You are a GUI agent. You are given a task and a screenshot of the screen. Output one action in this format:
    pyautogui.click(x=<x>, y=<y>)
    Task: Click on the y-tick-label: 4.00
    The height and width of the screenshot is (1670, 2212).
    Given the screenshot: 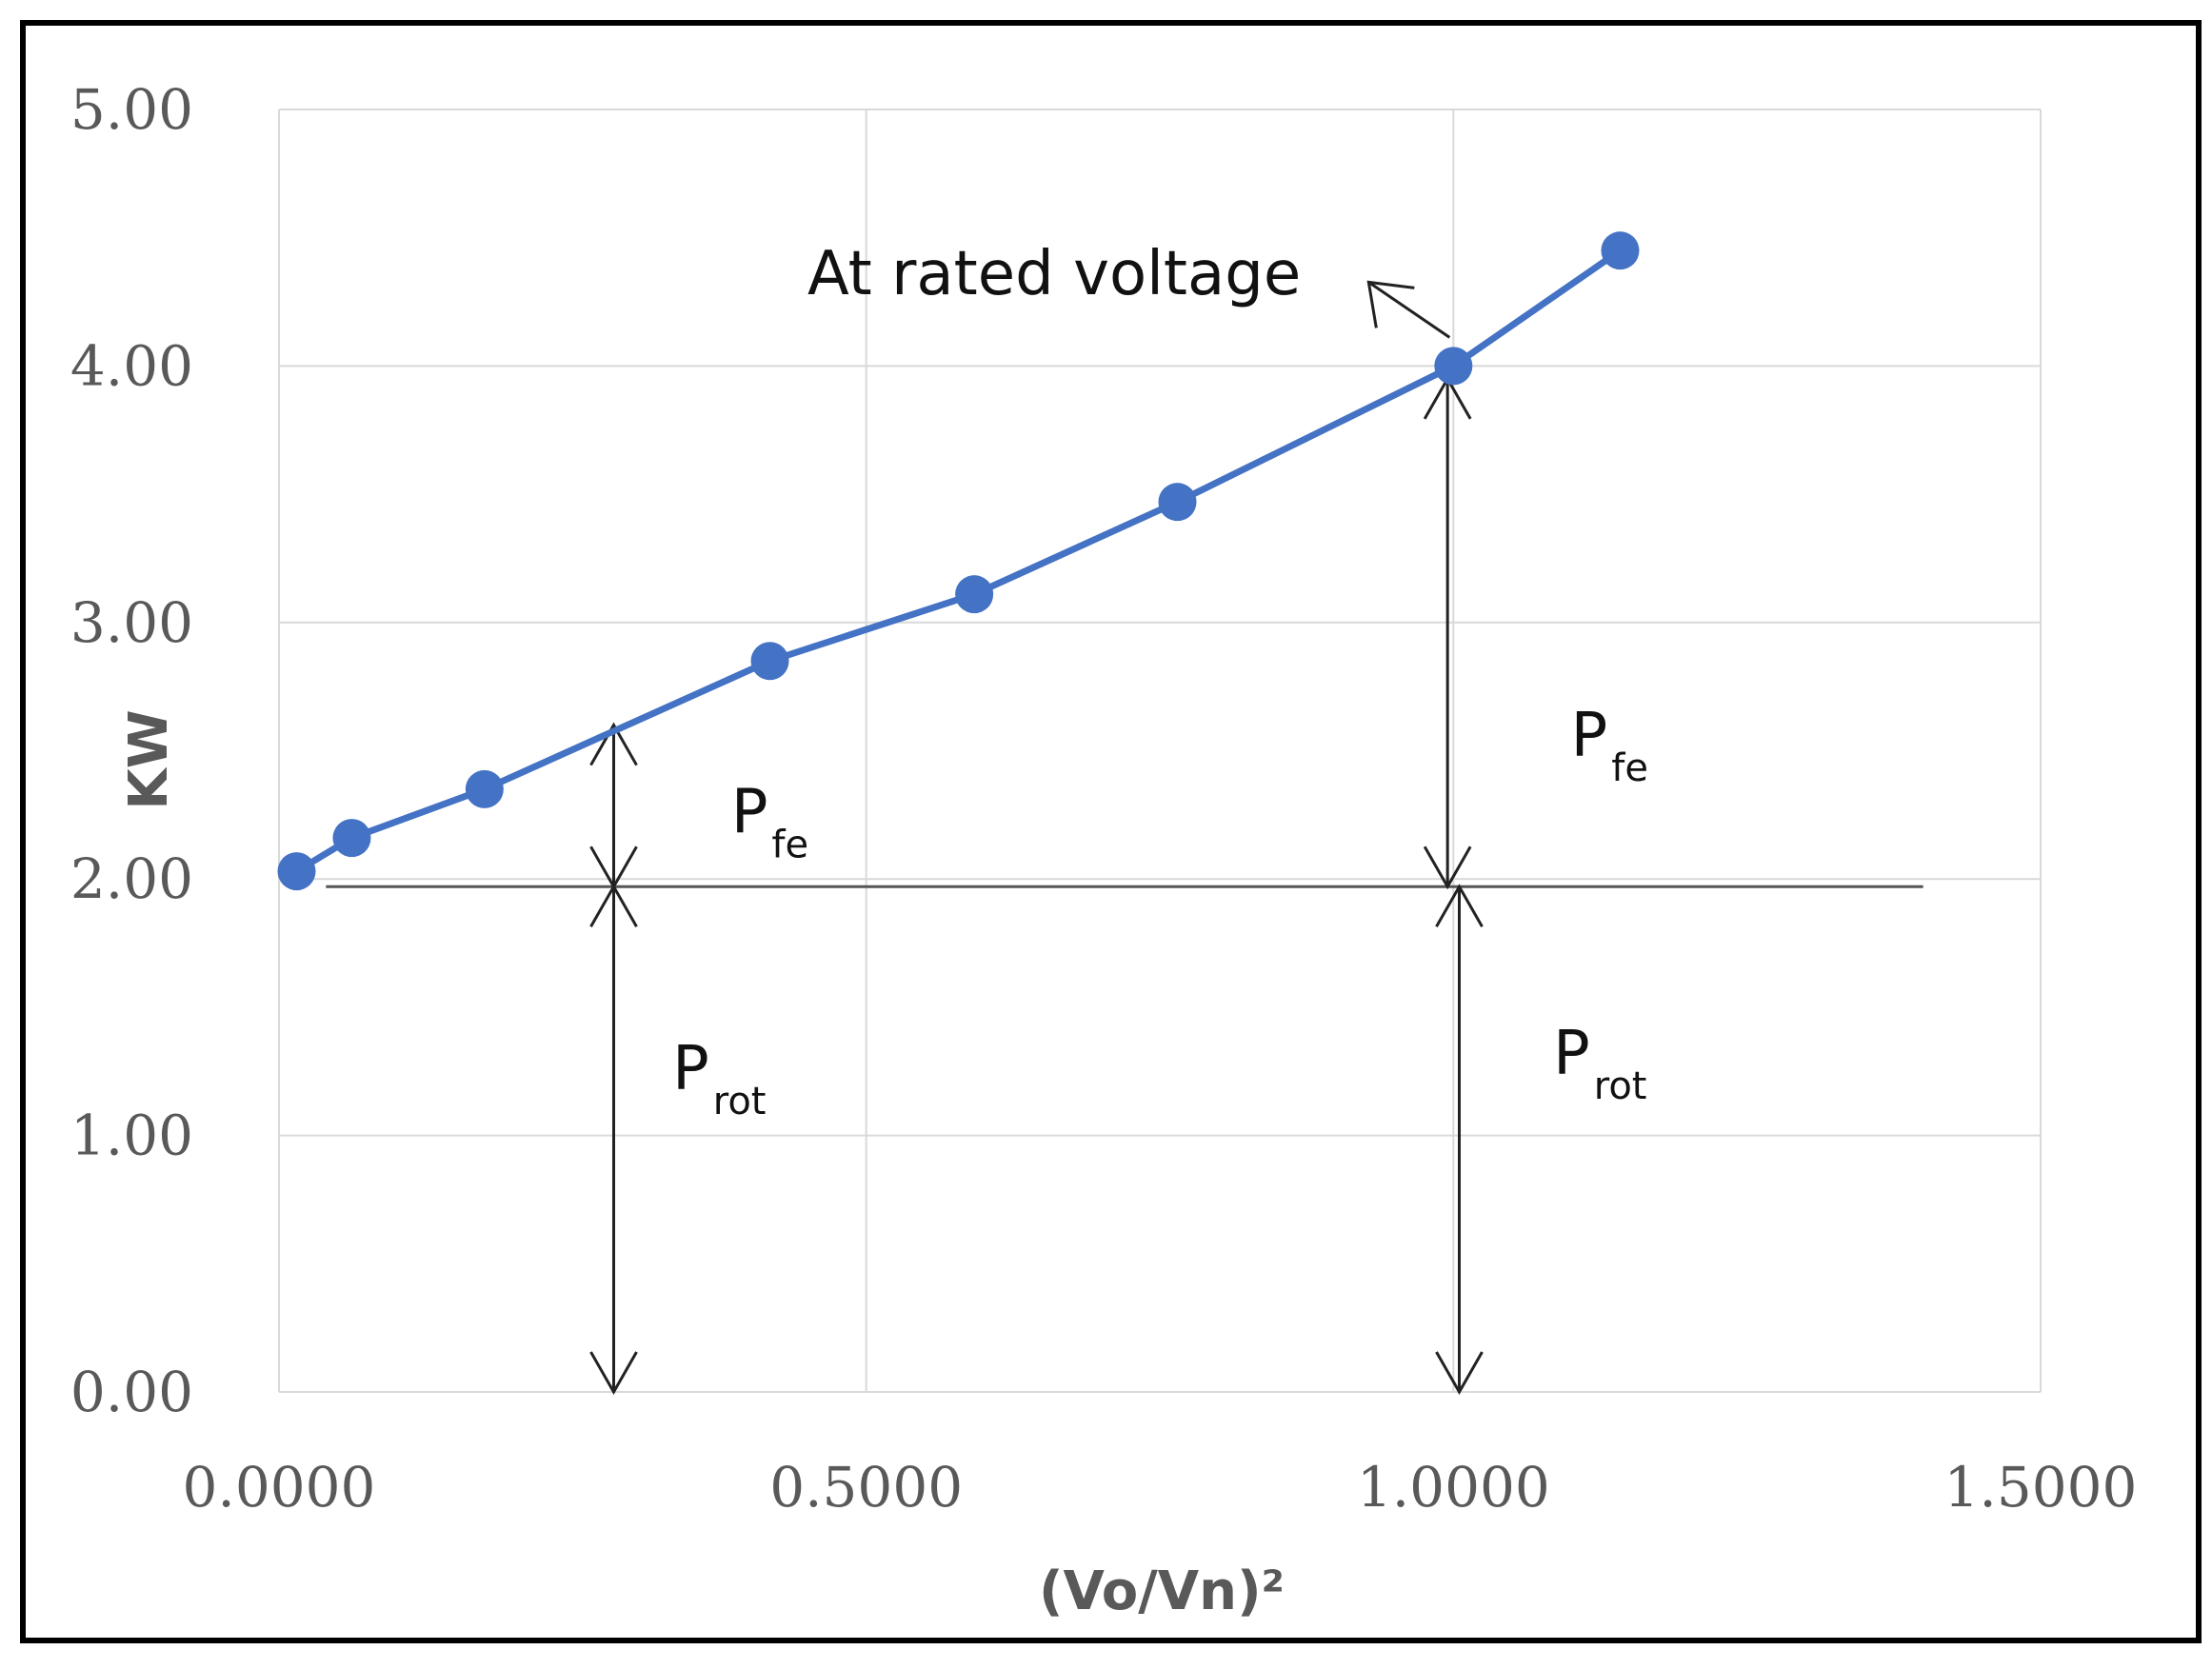 What is the action you would take?
    pyautogui.click(x=131, y=365)
    